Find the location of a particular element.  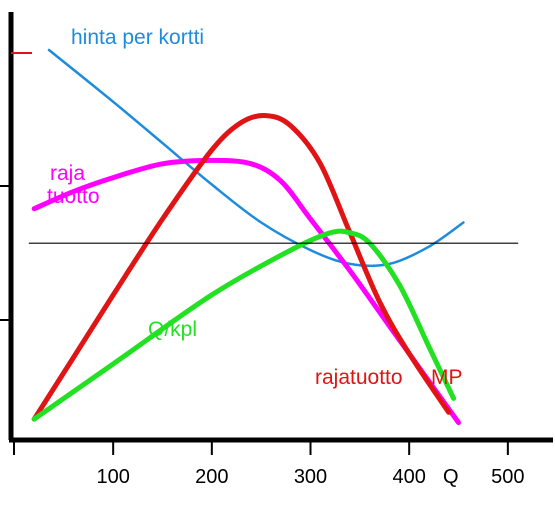

label-rajatuotto: rajatuotto is located at coordinates (359, 377).